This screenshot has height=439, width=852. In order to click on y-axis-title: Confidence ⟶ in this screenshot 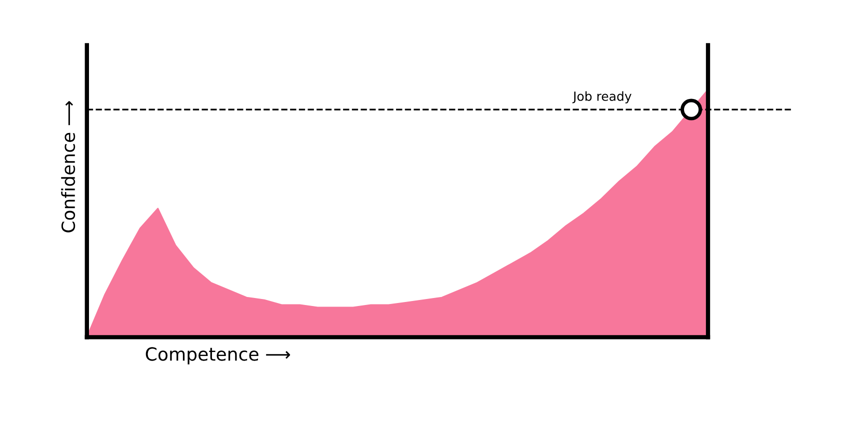, I will do `click(68, 166)`.